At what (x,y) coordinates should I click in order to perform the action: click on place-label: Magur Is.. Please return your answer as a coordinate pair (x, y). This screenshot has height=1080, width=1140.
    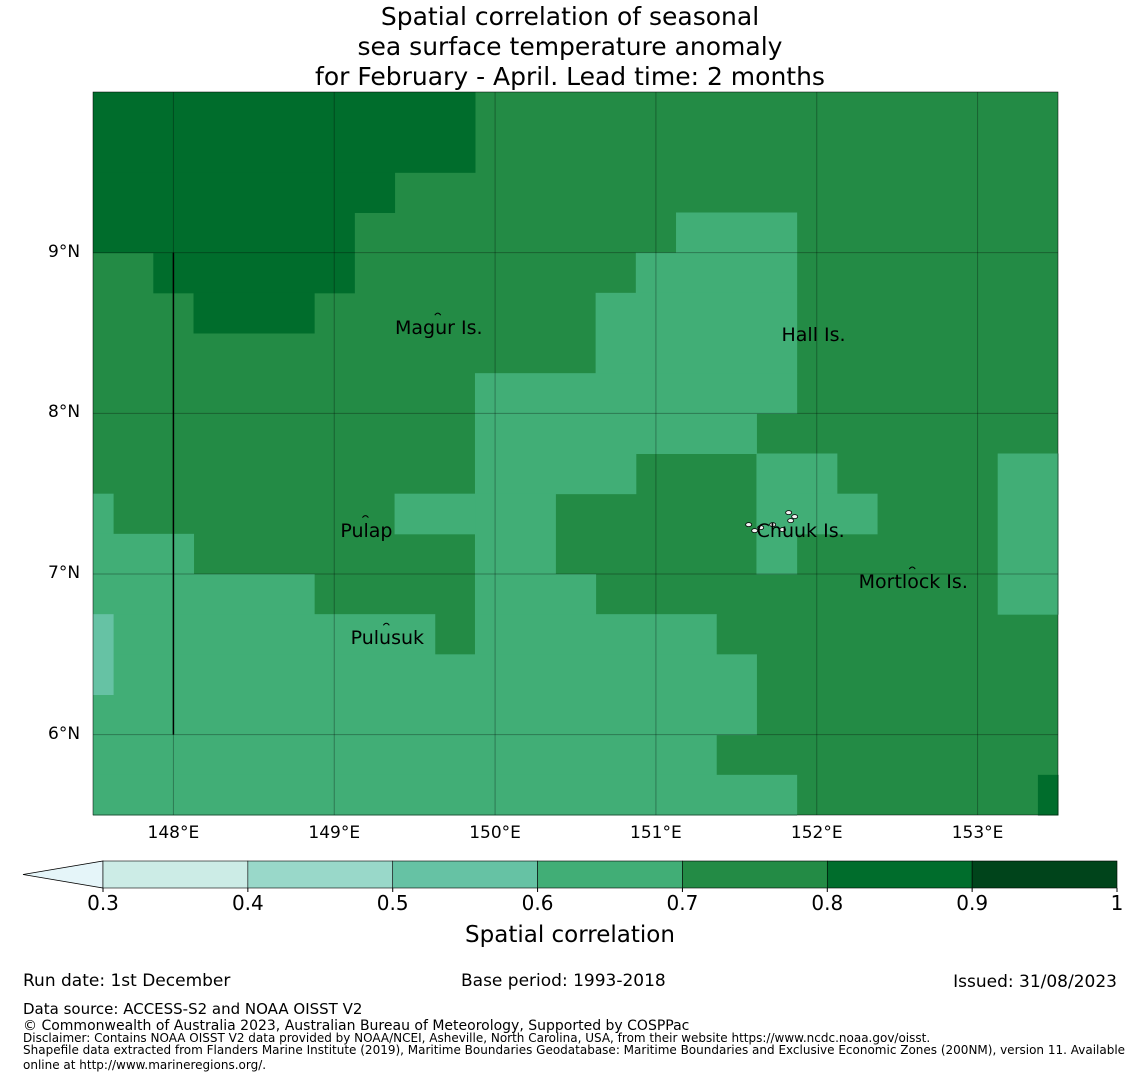
    Looking at the image, I should click on (439, 328).